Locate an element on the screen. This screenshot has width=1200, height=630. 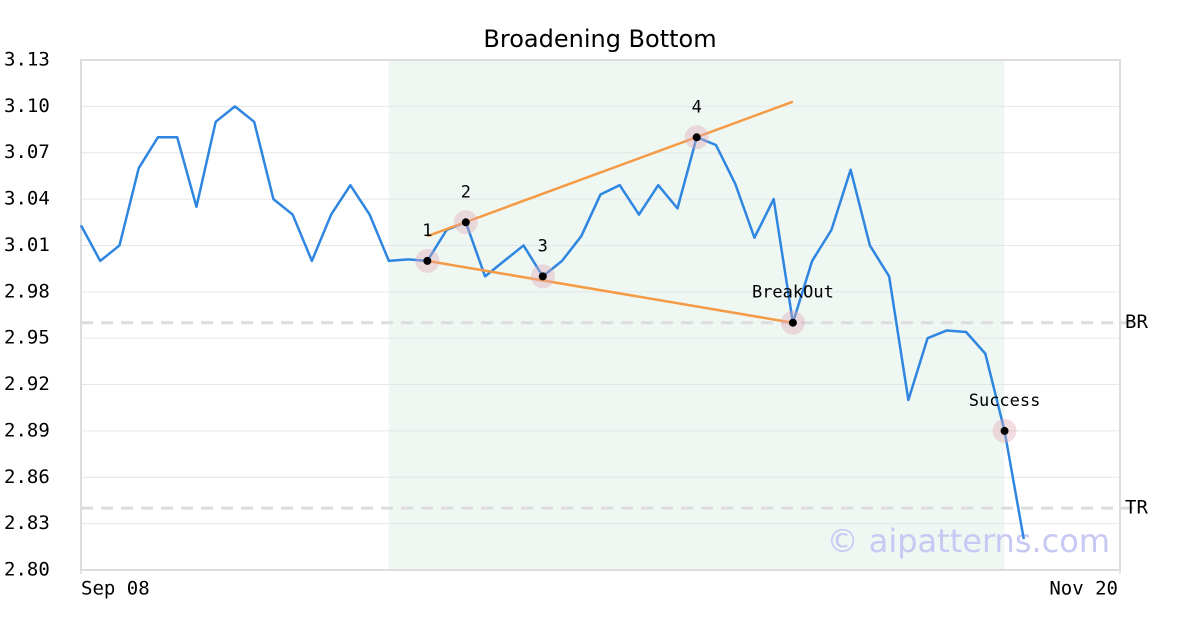
y-tick-label: 2.86 is located at coordinates (27, 477).